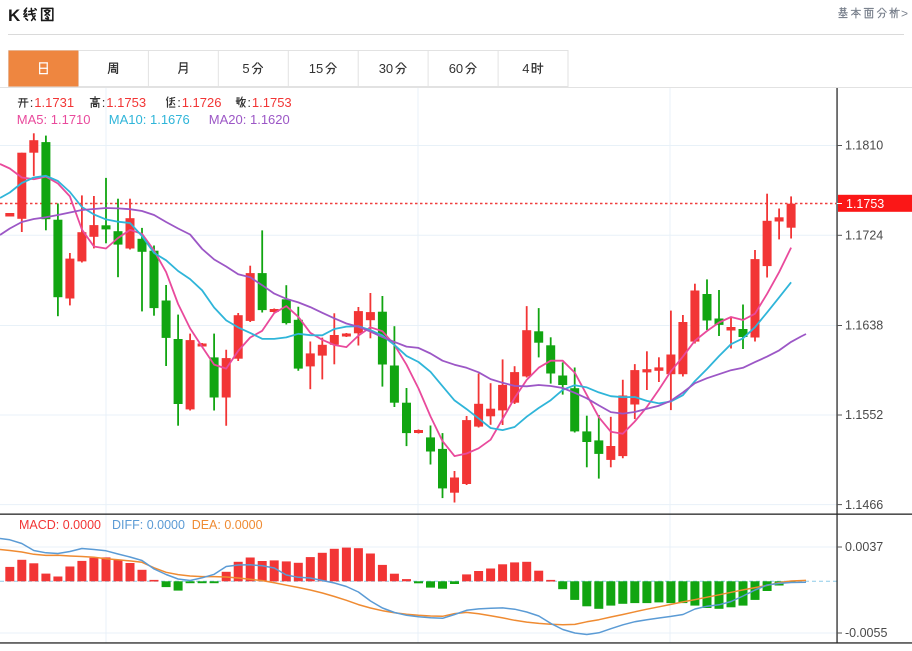  I want to click on svg-text: 1.1810, so click(864, 146).